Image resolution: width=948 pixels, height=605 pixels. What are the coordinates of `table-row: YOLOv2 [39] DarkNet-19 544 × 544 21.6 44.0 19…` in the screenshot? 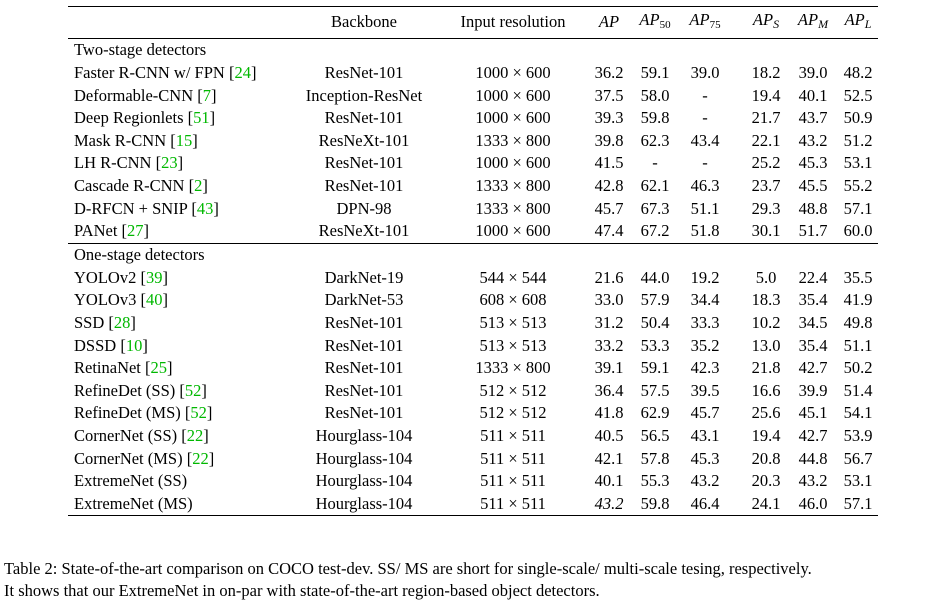 It's located at (473, 278).